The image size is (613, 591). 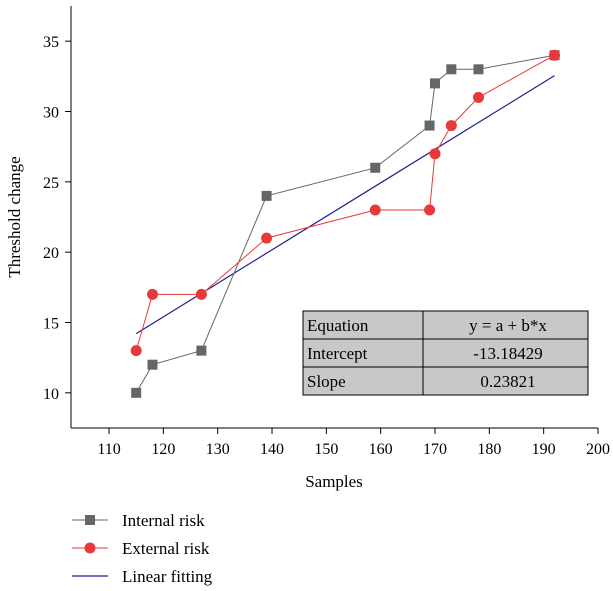 I want to click on x-tick-label: 180, so click(x=489, y=449).